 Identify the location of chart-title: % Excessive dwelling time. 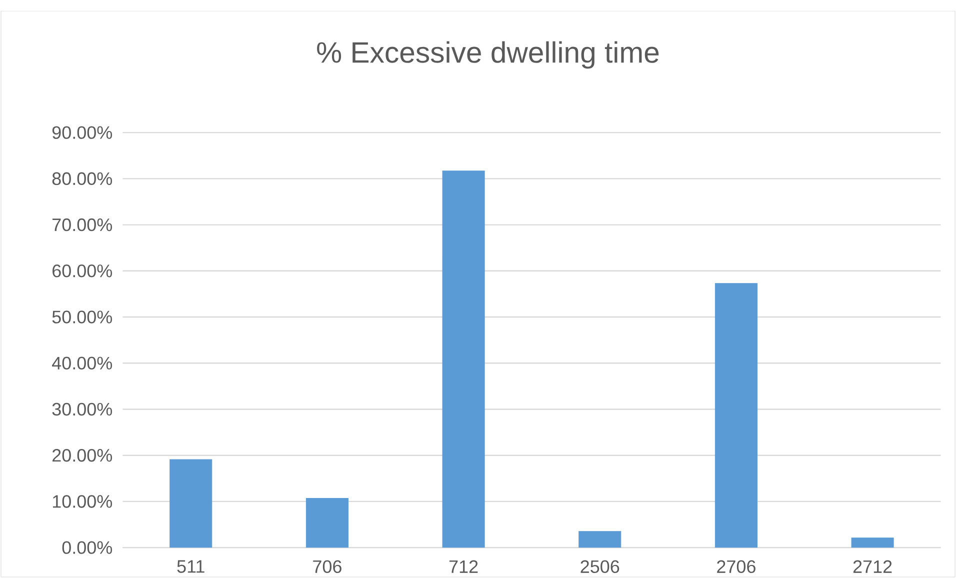
(488, 55).